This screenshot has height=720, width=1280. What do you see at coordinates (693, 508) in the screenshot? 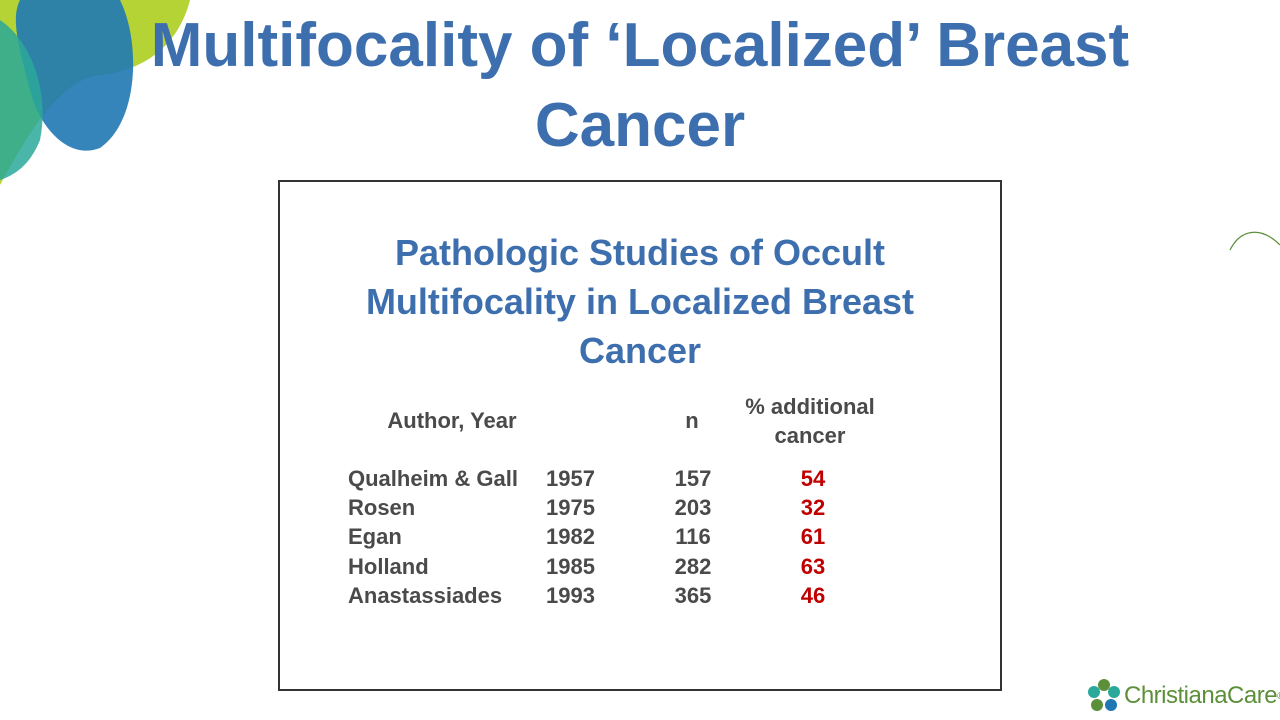
I see `n: 203` at bounding box center [693, 508].